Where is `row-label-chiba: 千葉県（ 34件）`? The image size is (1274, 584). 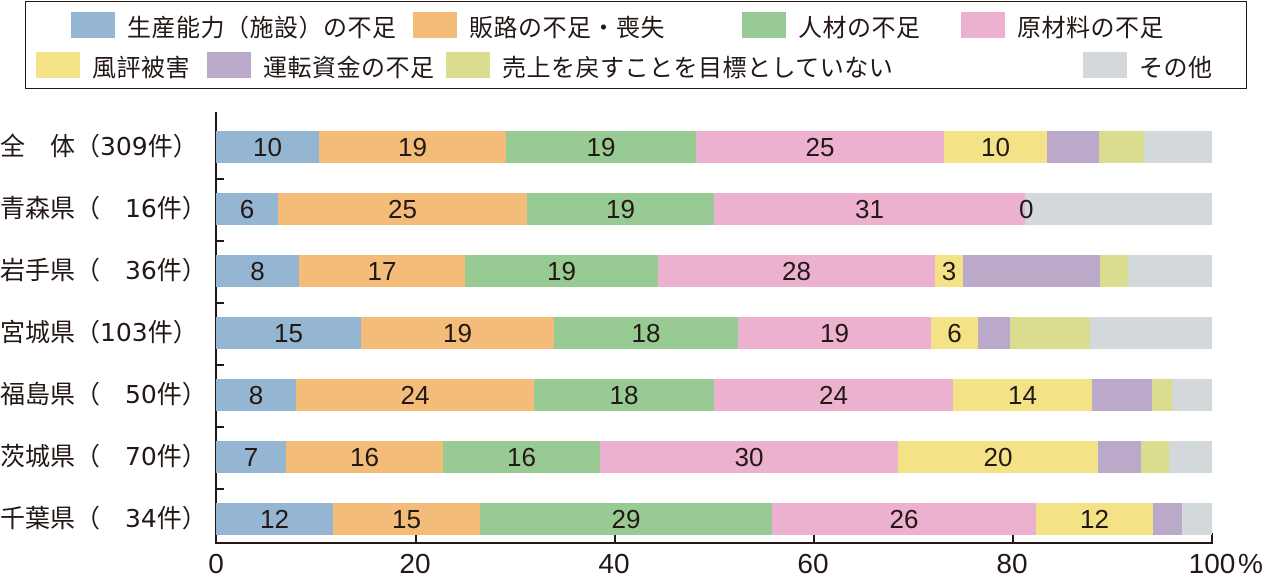
row-label-chiba: 千葉県（ 34件） is located at coordinates (103, 518).